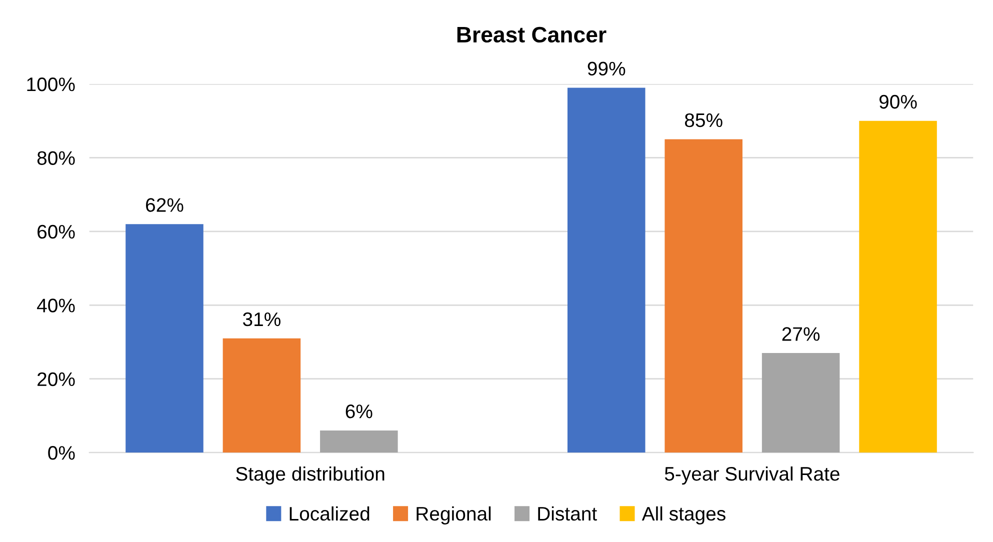  I want to click on data-label: 85%, so click(703, 120).